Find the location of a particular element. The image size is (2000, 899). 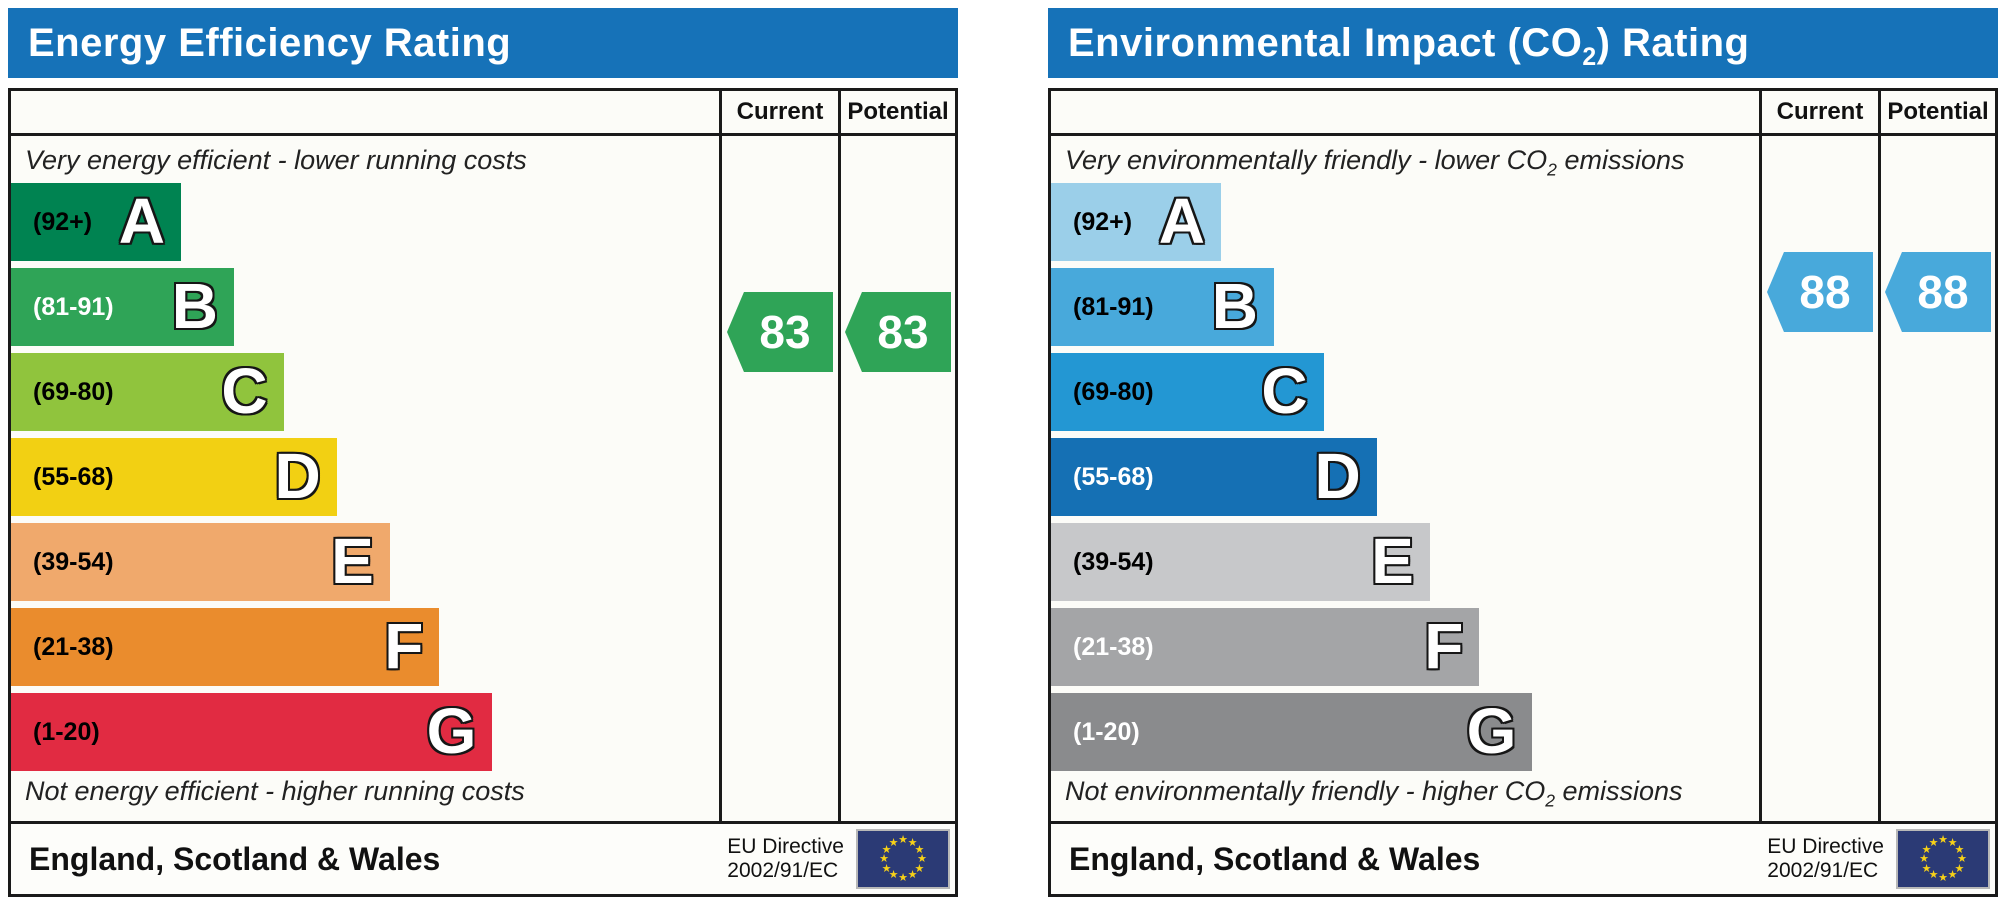

panel-title-energy: Energy Efficiency Rating is located at coordinates (483, 43).